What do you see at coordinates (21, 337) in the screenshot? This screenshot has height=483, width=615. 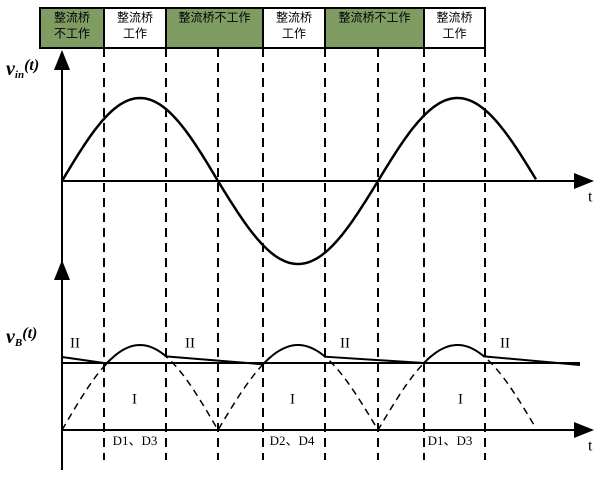 I see `lower-y-label: vB(t)` at bounding box center [21, 337].